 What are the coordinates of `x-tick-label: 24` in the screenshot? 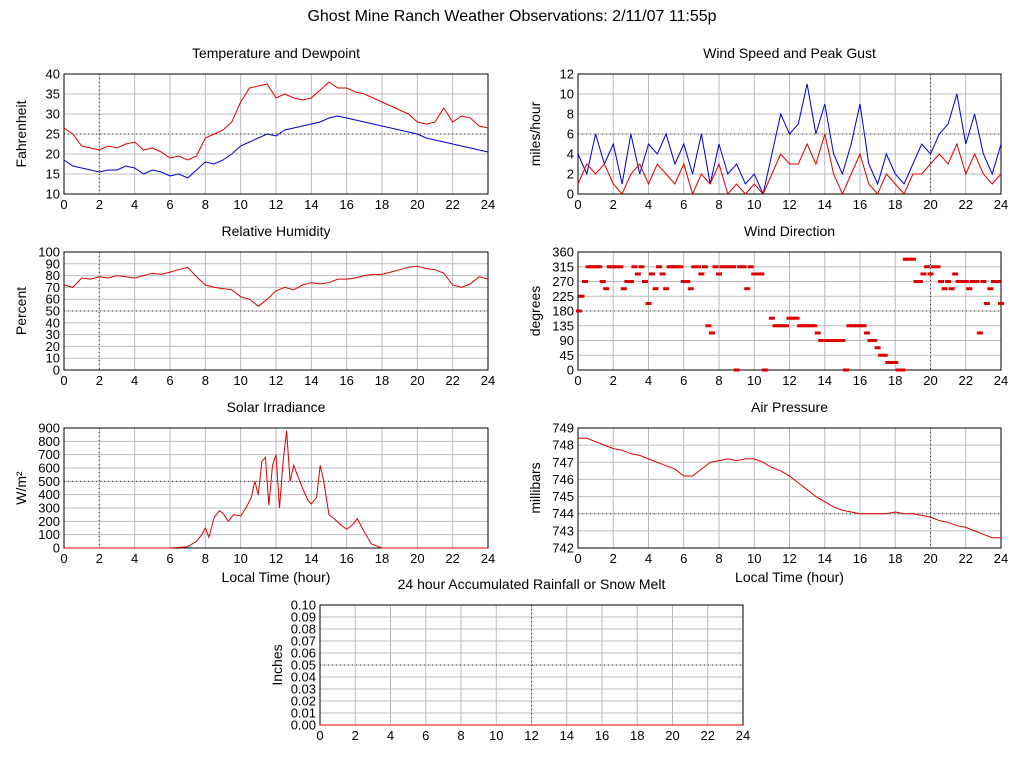 It's located at (488, 380).